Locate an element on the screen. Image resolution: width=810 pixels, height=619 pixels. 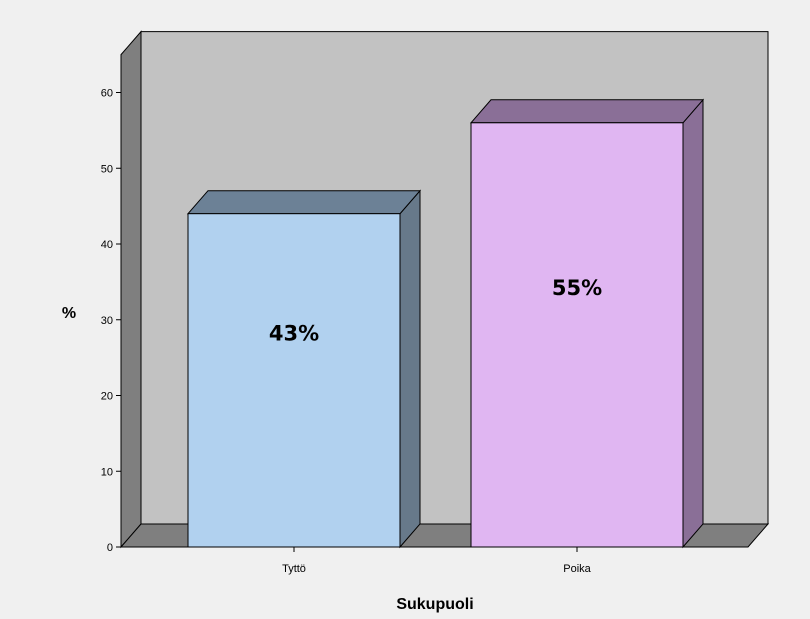
y-tick-label: 20 is located at coordinates (107, 397).